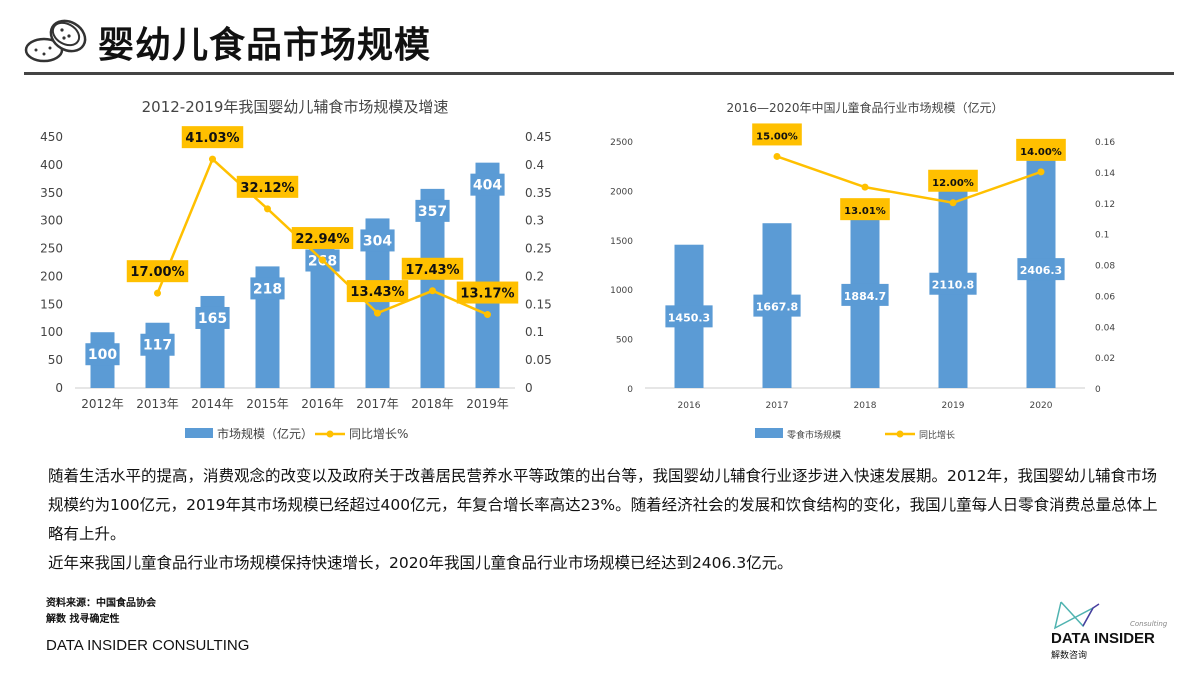  What do you see at coordinates (432, 404) in the screenshot?
I see `x-tick-label: 2018年` at bounding box center [432, 404].